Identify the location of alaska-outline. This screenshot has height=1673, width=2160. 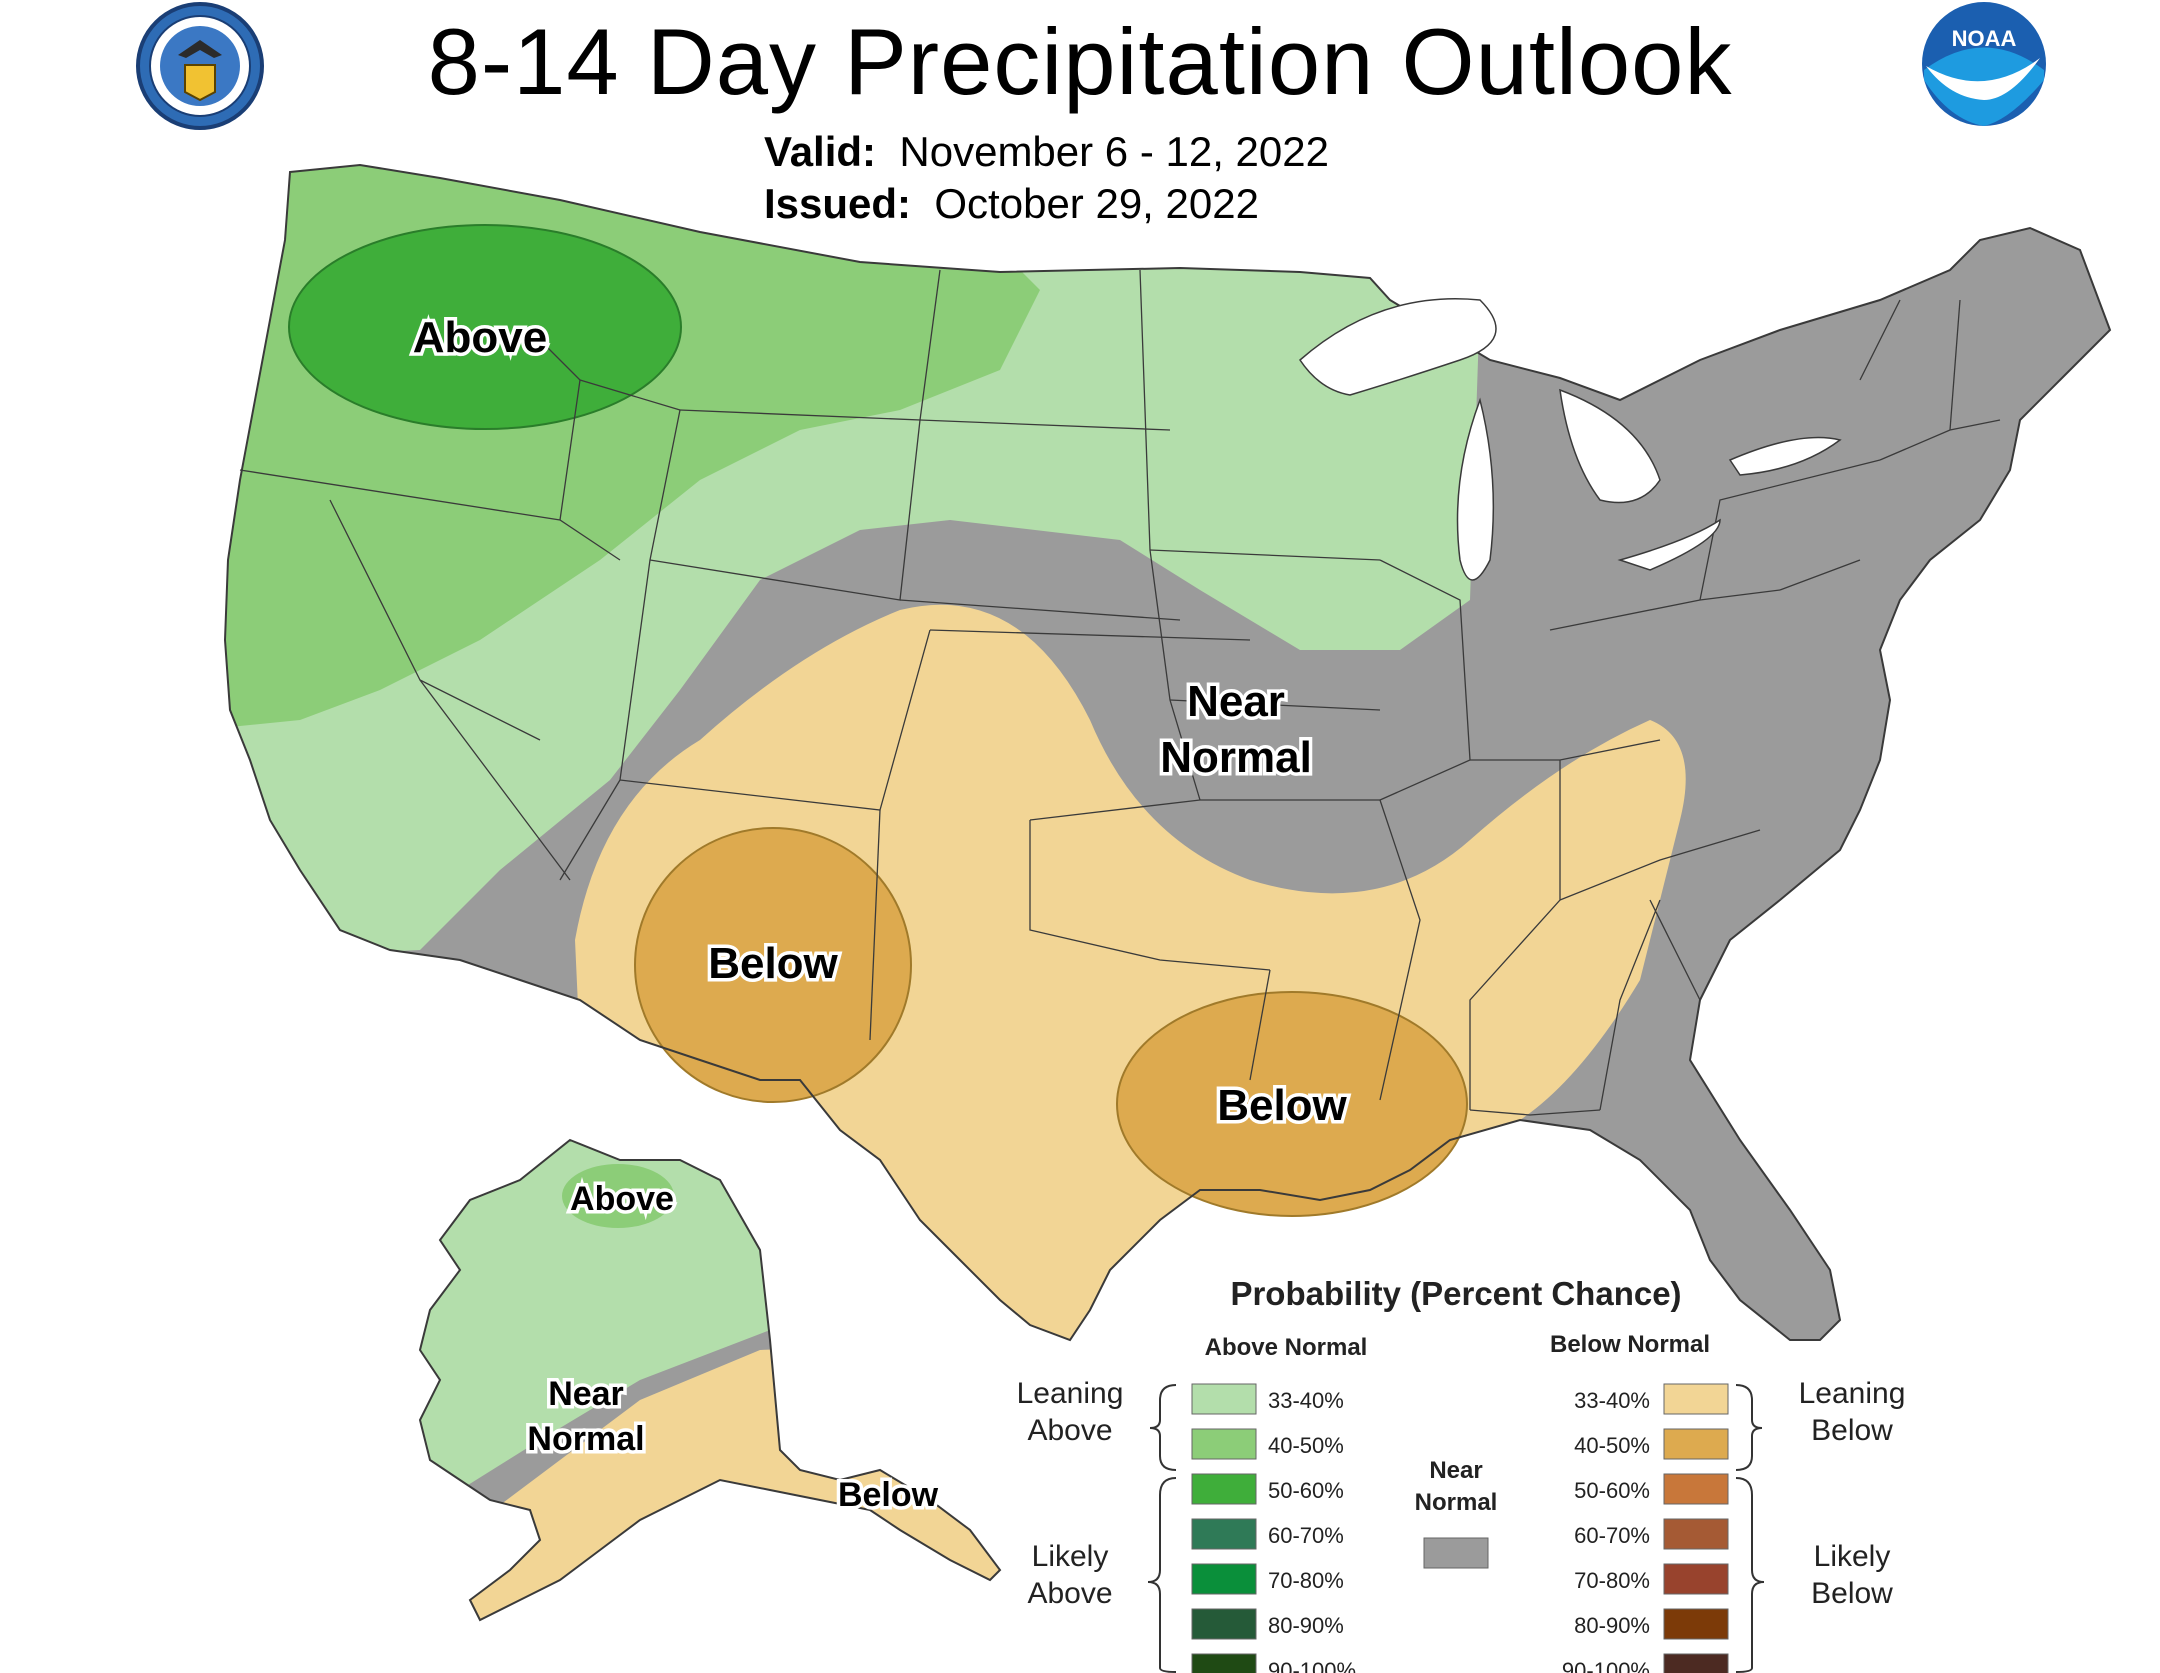
(710, 1380).